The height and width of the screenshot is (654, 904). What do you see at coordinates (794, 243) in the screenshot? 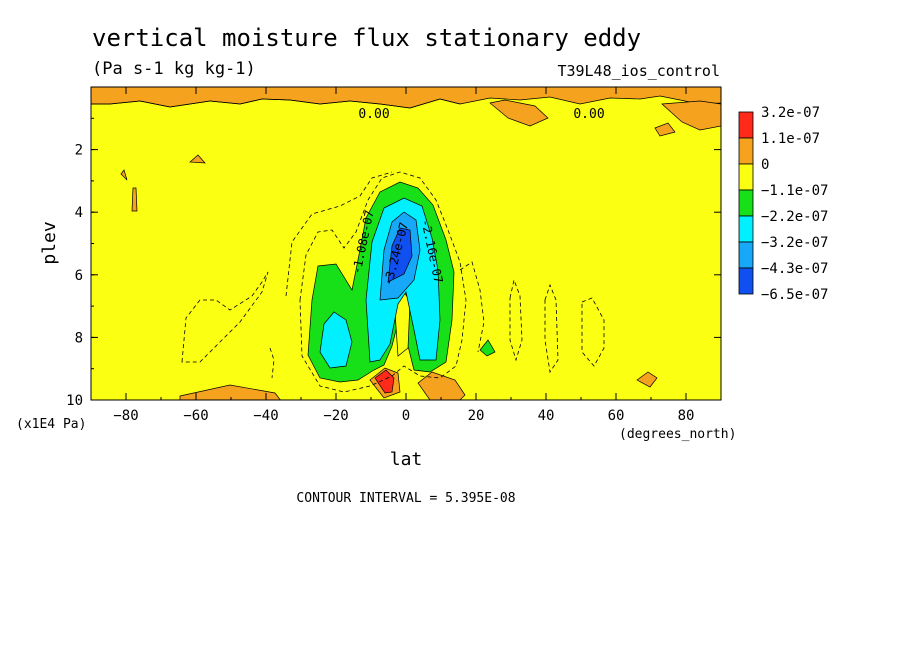
I see `legend-label: −3.2e-07` at bounding box center [794, 243].